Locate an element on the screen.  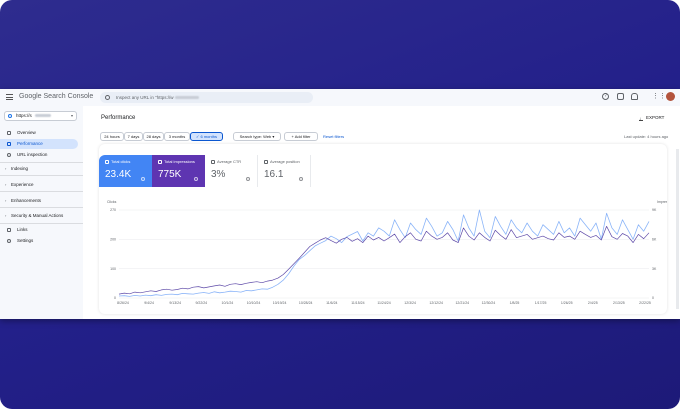
sidebar-item-label: URL inspection is located at coordinates (32, 154).